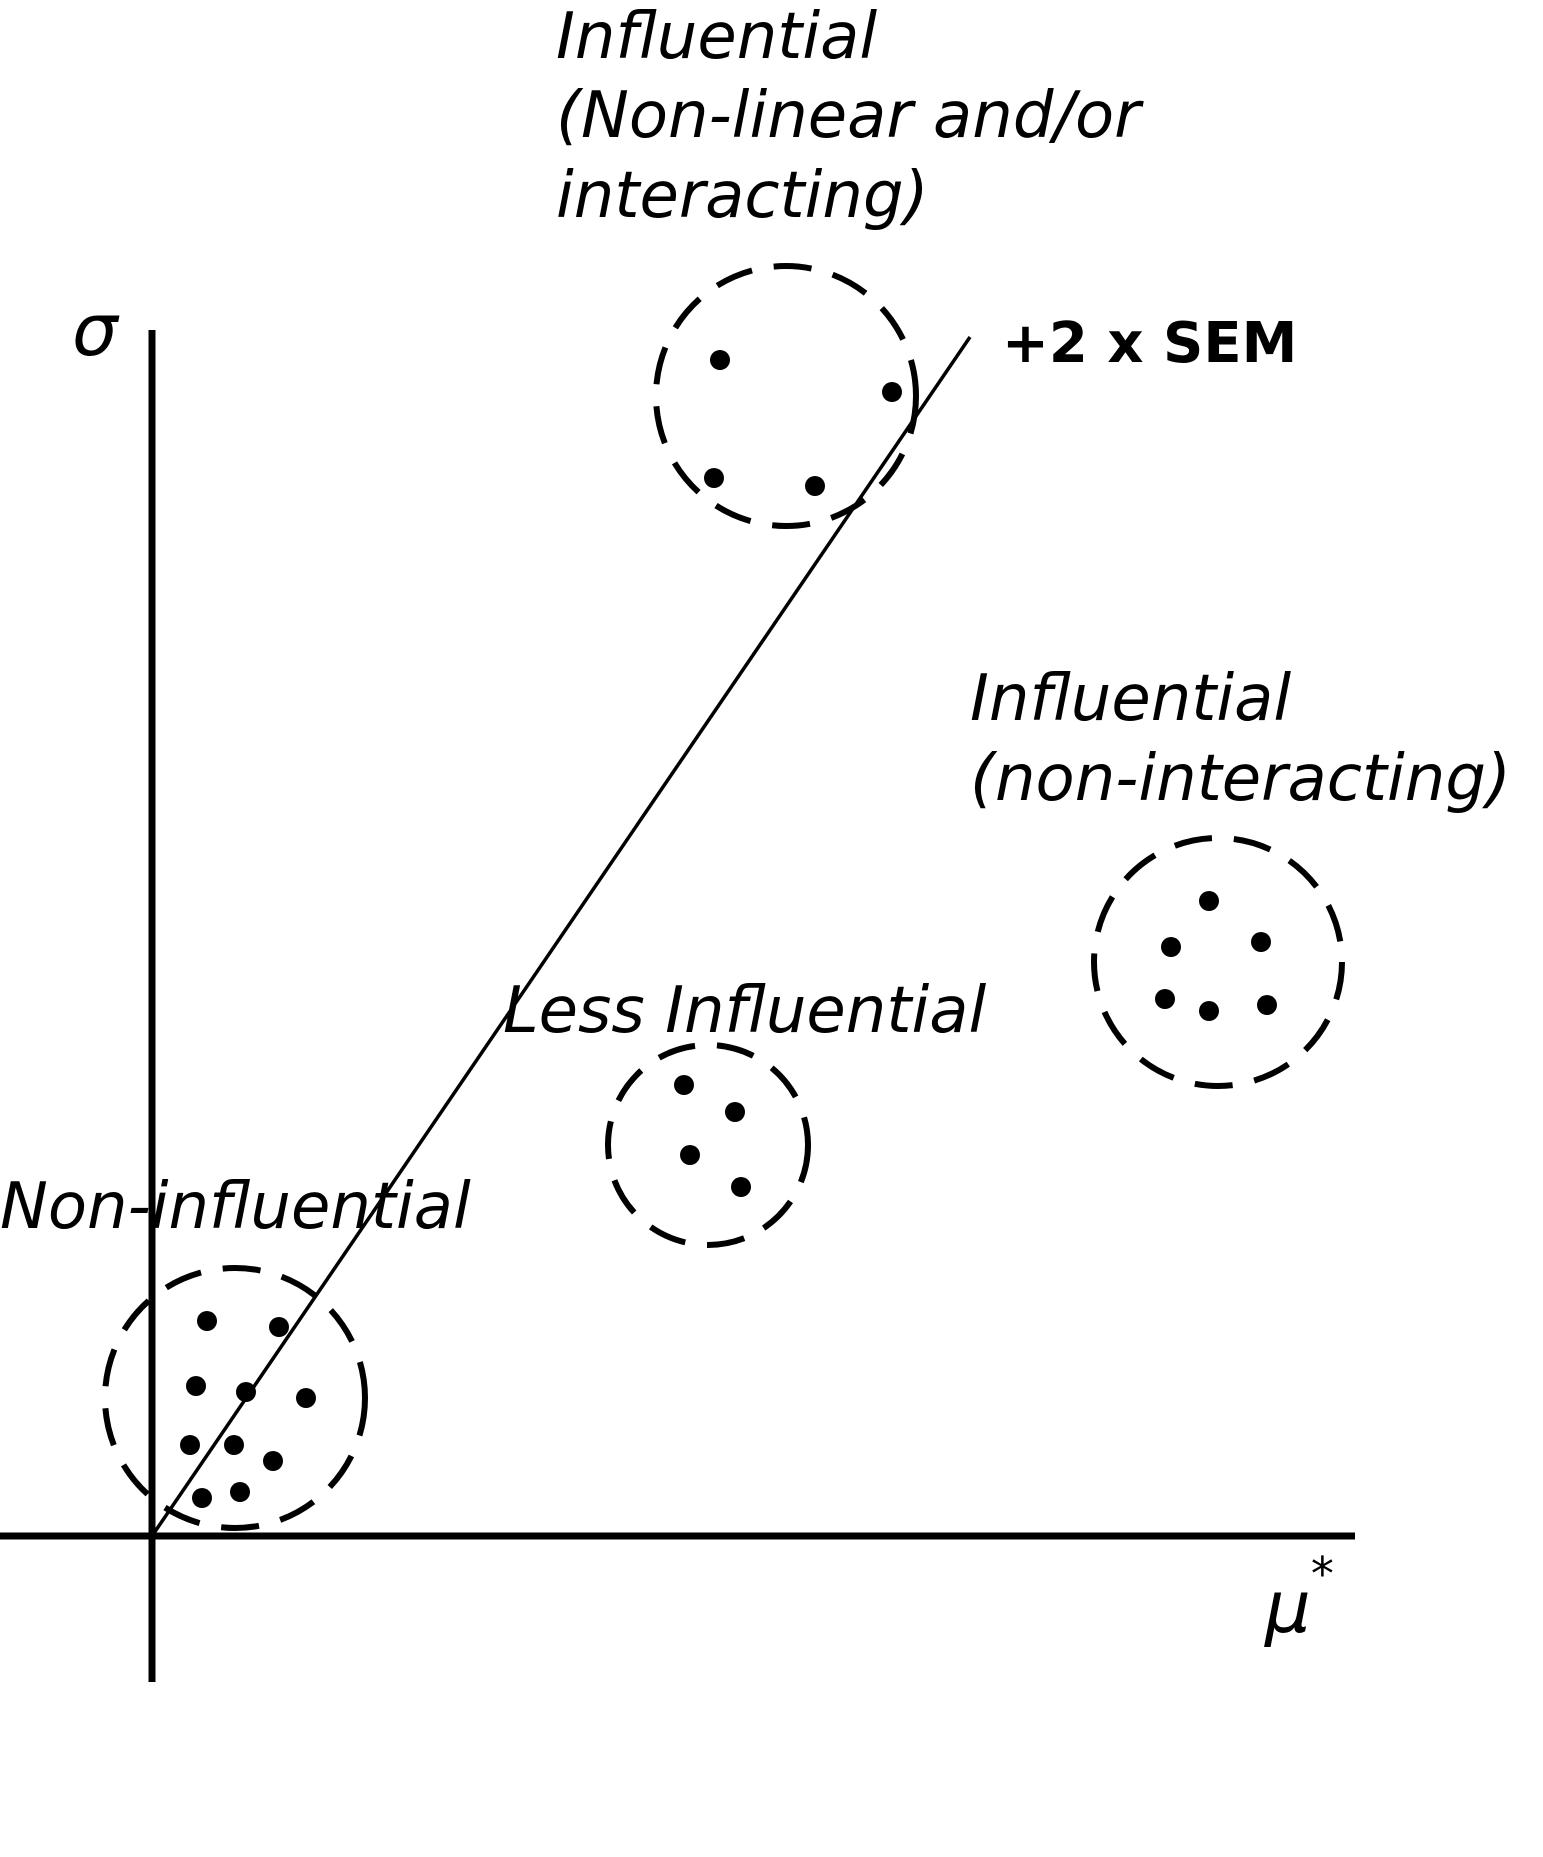  What do you see at coordinates (1240, 779) in the screenshot?
I see `right-group-label-line2: (non-interacting)` at bounding box center [1240, 779].